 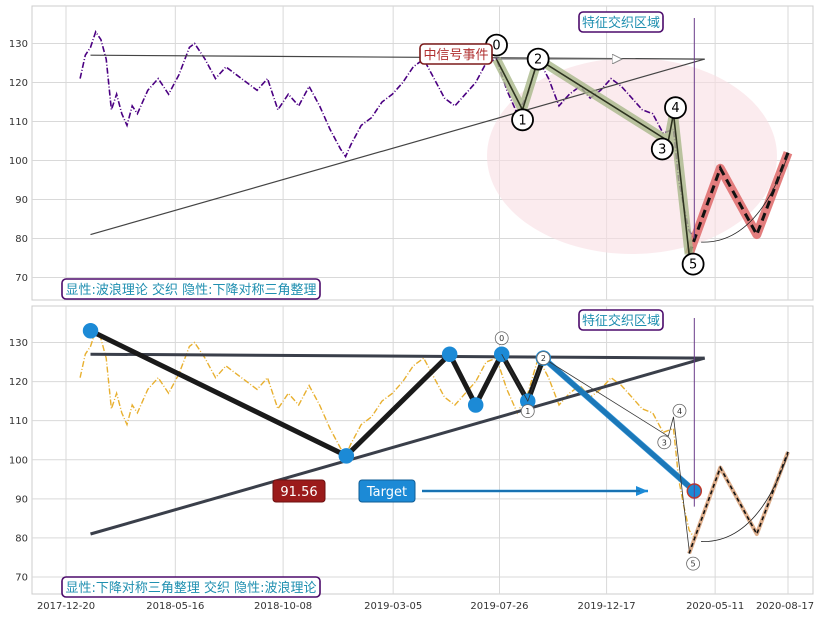 I want to click on event-label: 中信号事件, so click(x=455, y=55).